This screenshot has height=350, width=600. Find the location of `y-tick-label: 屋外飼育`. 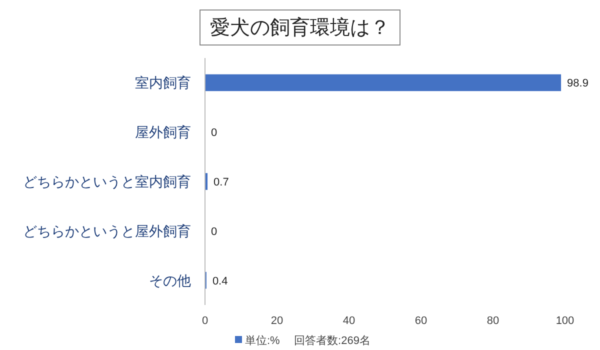

y-tick-label: 屋外飼育 is located at coordinates (163, 132).